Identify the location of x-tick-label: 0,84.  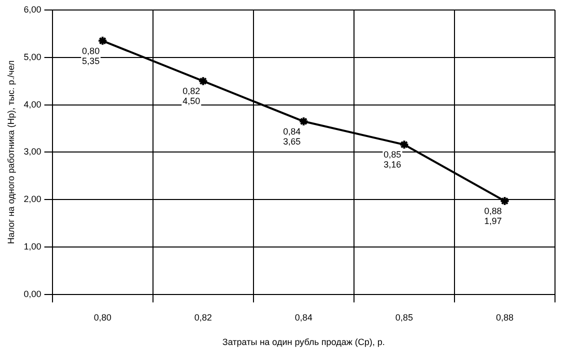
(303, 317).